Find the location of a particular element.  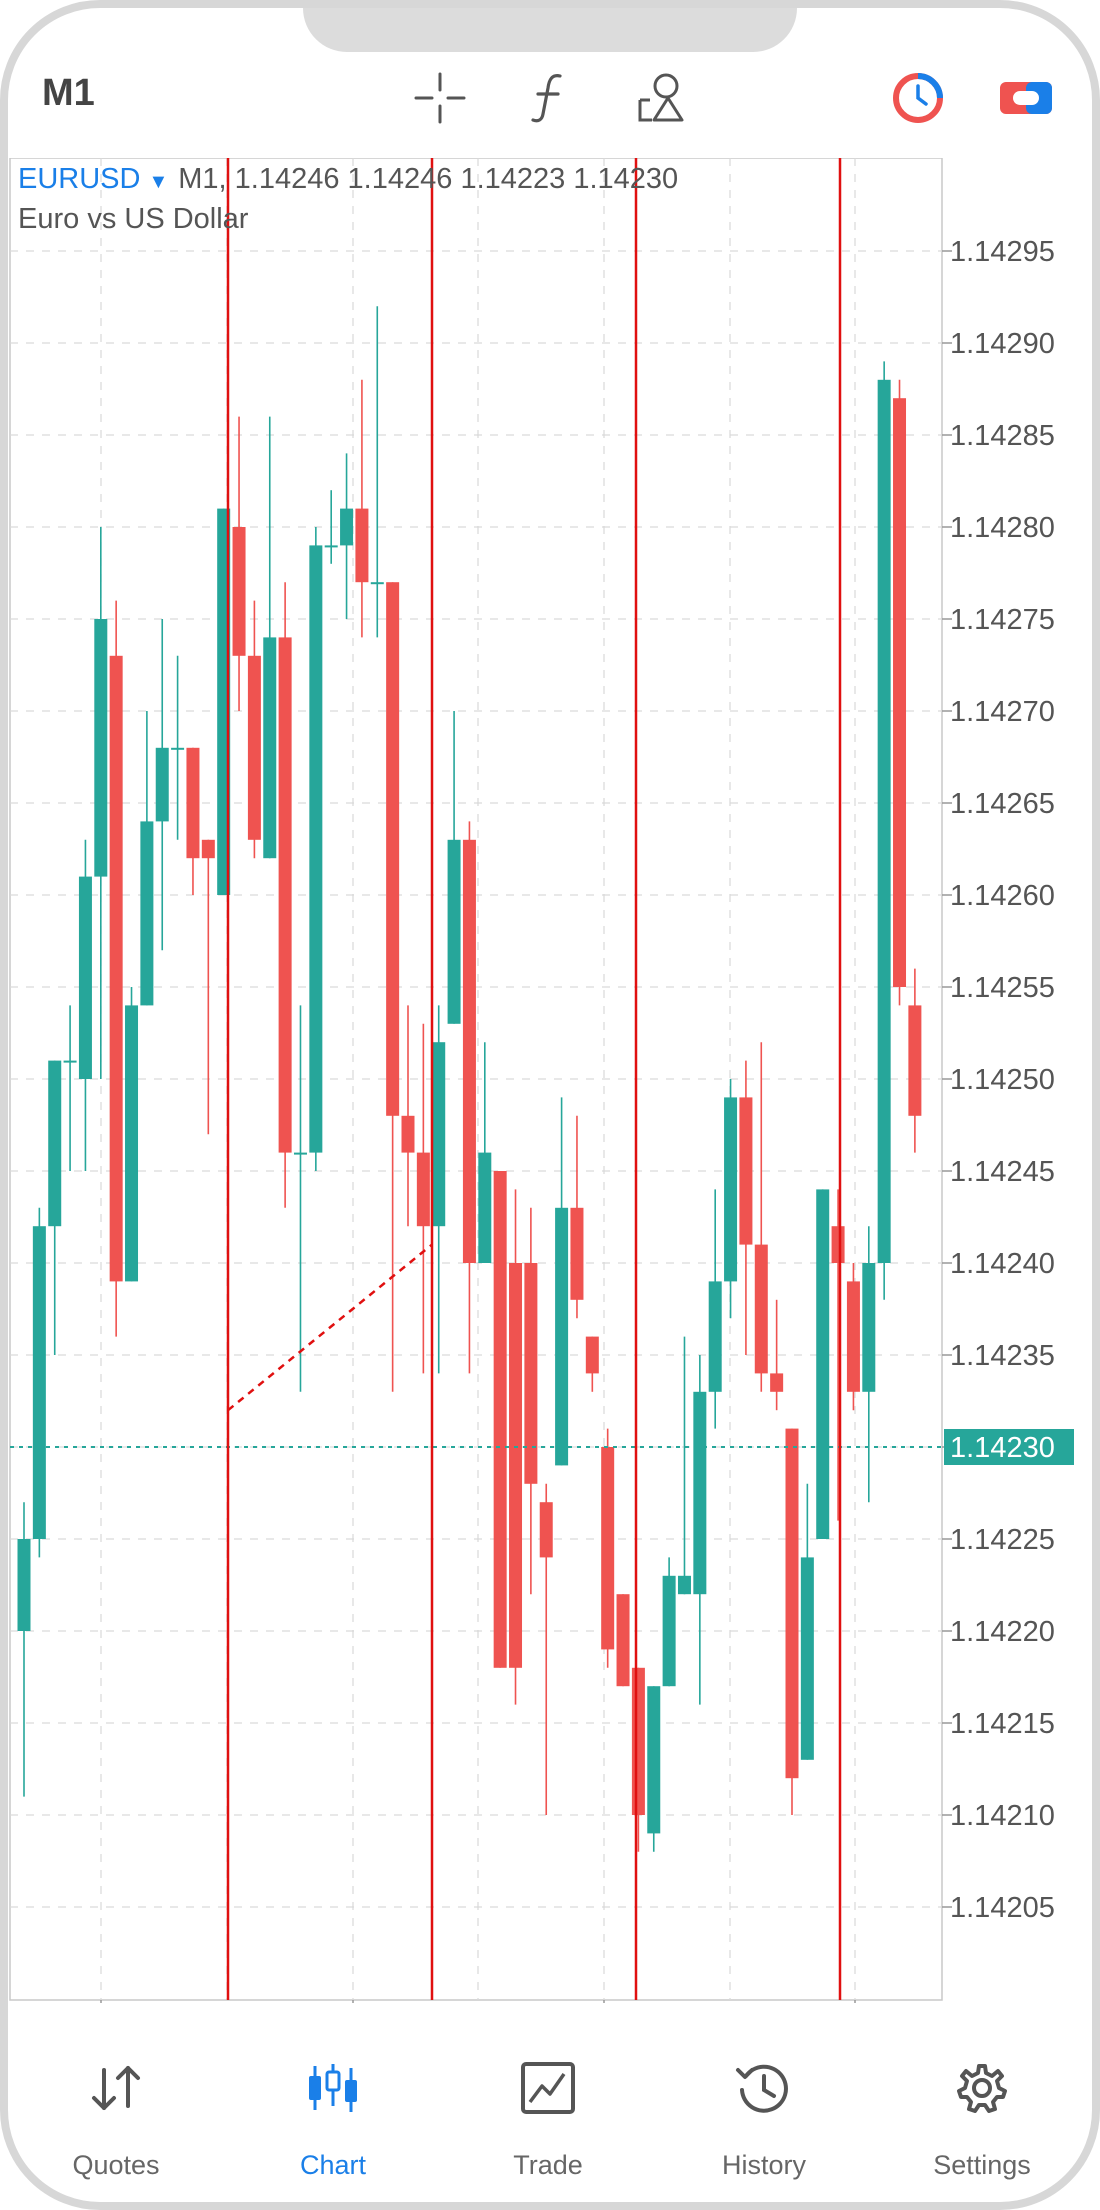

symbol-description: Euro vs US Dollar is located at coordinates (133, 219).